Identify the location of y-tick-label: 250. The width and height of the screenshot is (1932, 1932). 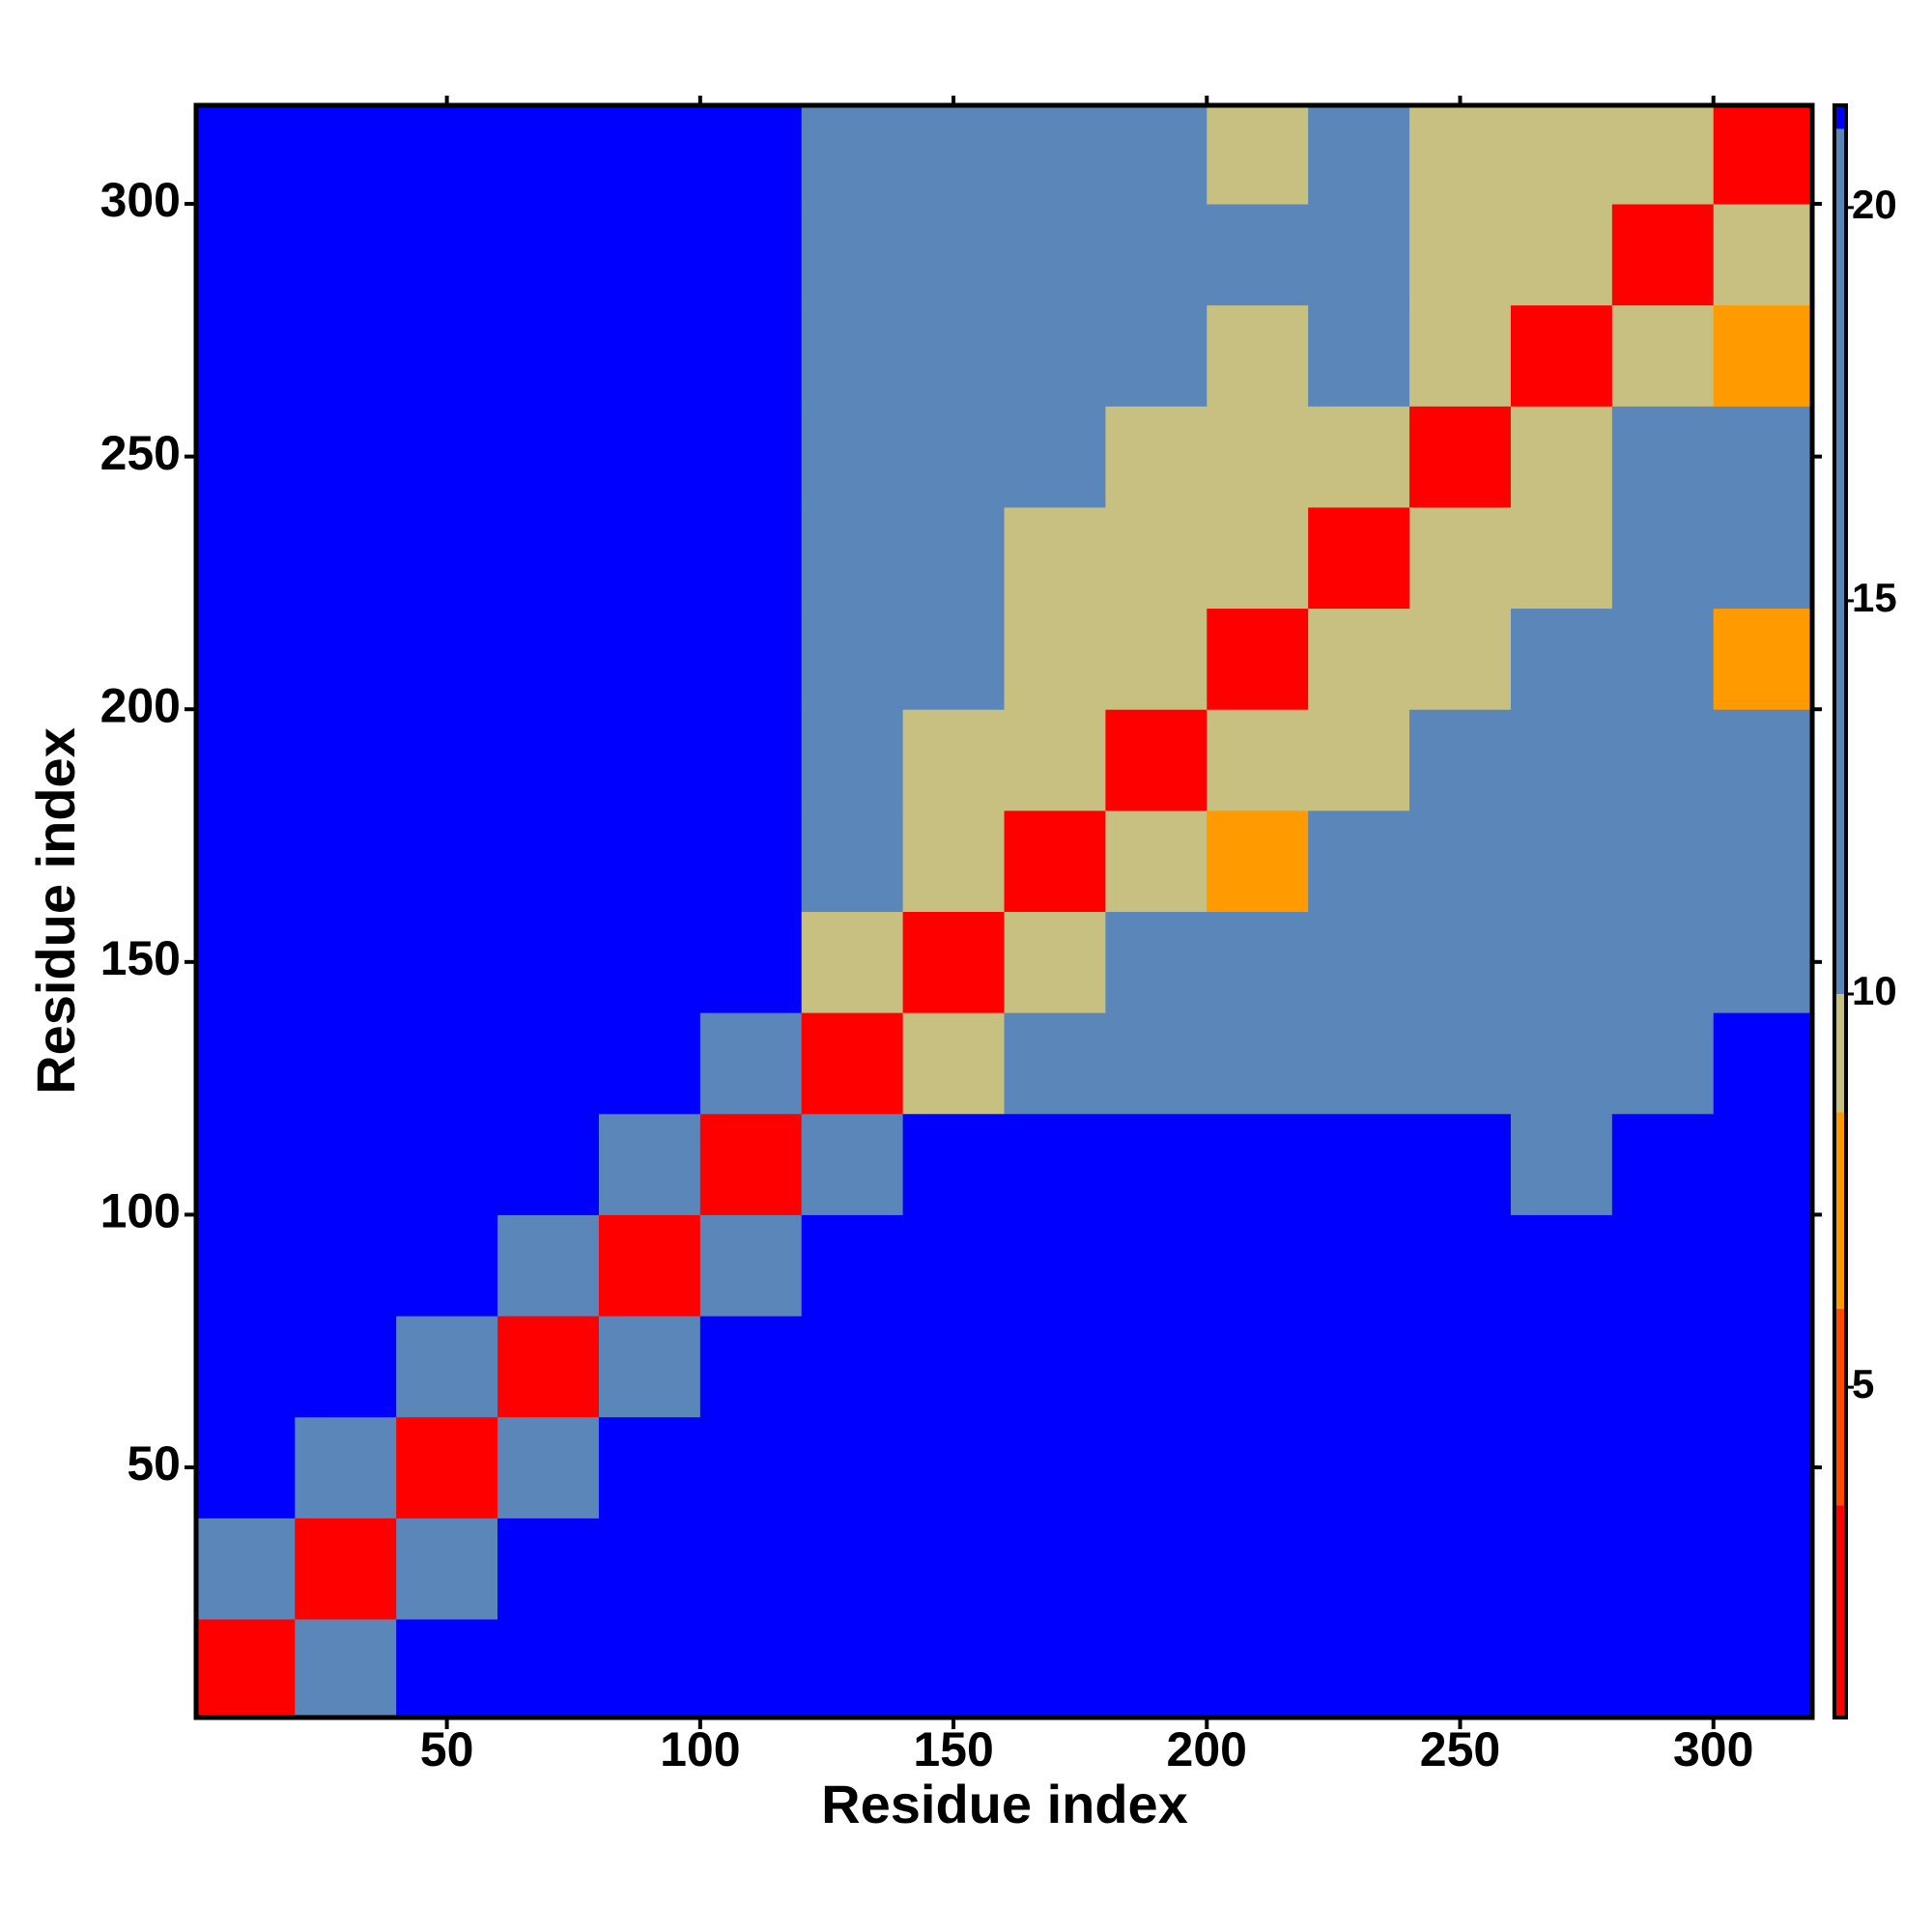
(140, 453).